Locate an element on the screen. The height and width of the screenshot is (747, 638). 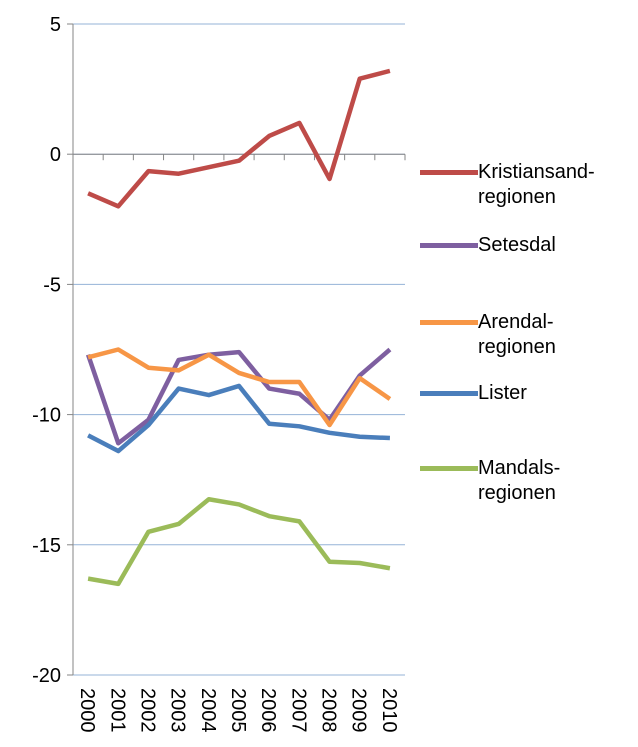
legend-label: Mandals-regionen is located at coordinates (519, 480).